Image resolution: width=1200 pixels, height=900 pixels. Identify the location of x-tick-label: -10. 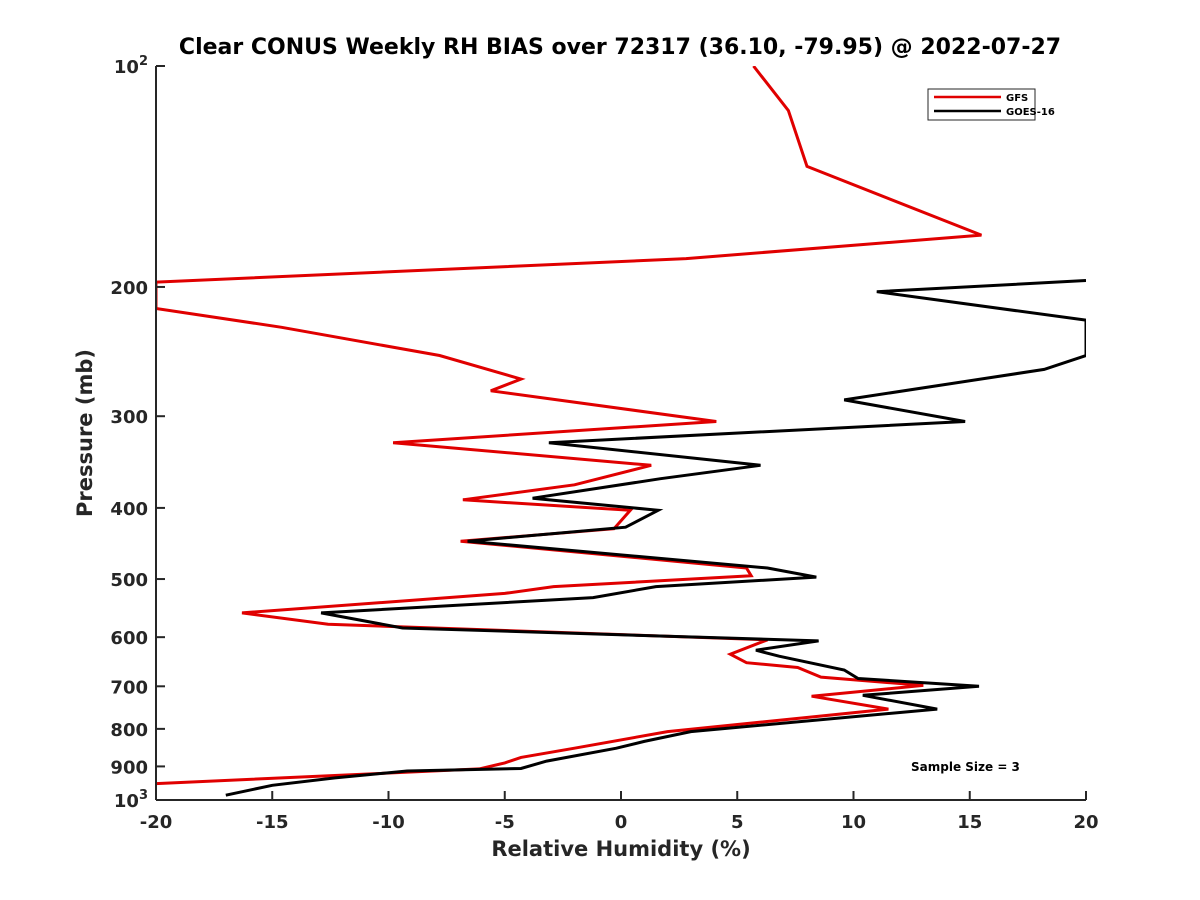
(388, 822).